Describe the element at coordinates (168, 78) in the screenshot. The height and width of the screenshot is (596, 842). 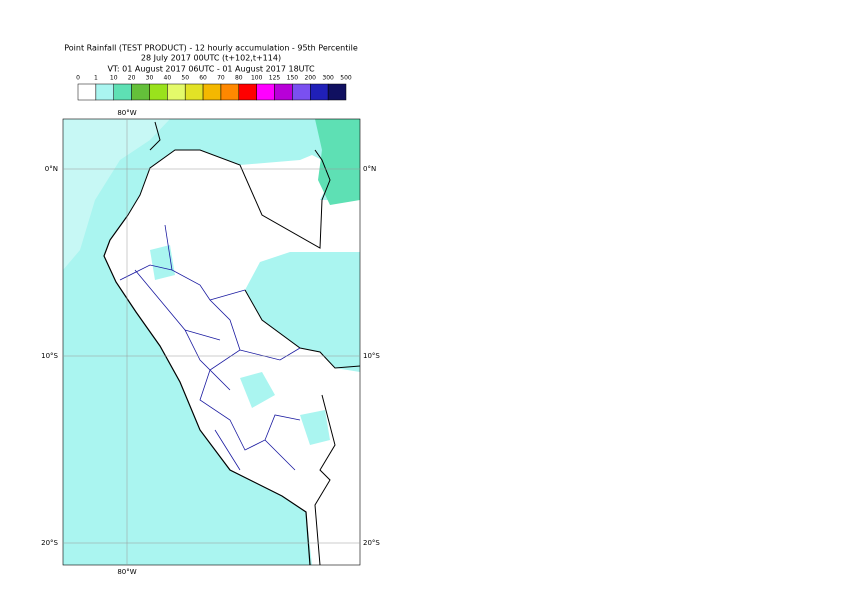
I see `legend-label: 40` at that location.